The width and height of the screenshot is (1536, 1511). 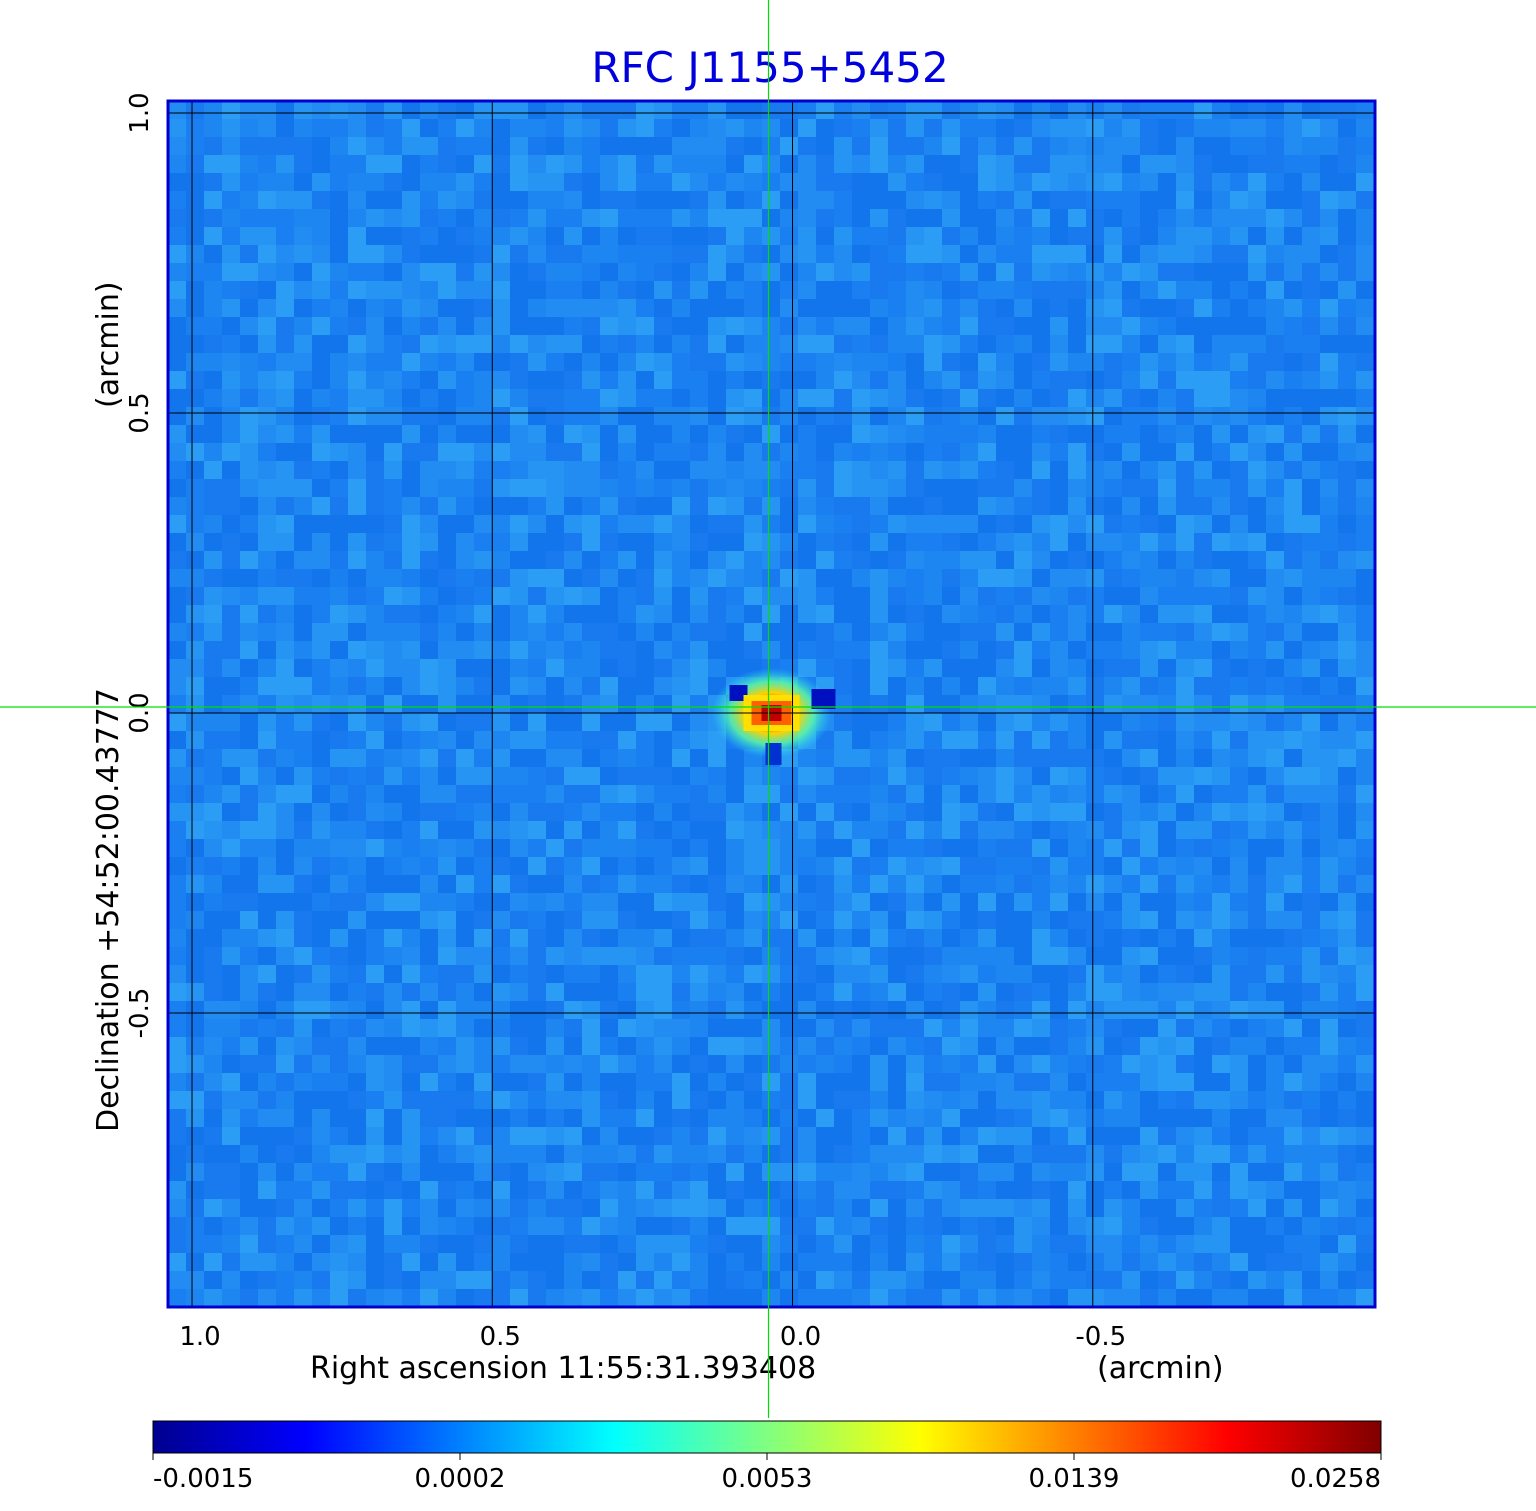 What do you see at coordinates (460, 1479) in the screenshot?
I see `colorbar-tick-label: 0.0002` at bounding box center [460, 1479].